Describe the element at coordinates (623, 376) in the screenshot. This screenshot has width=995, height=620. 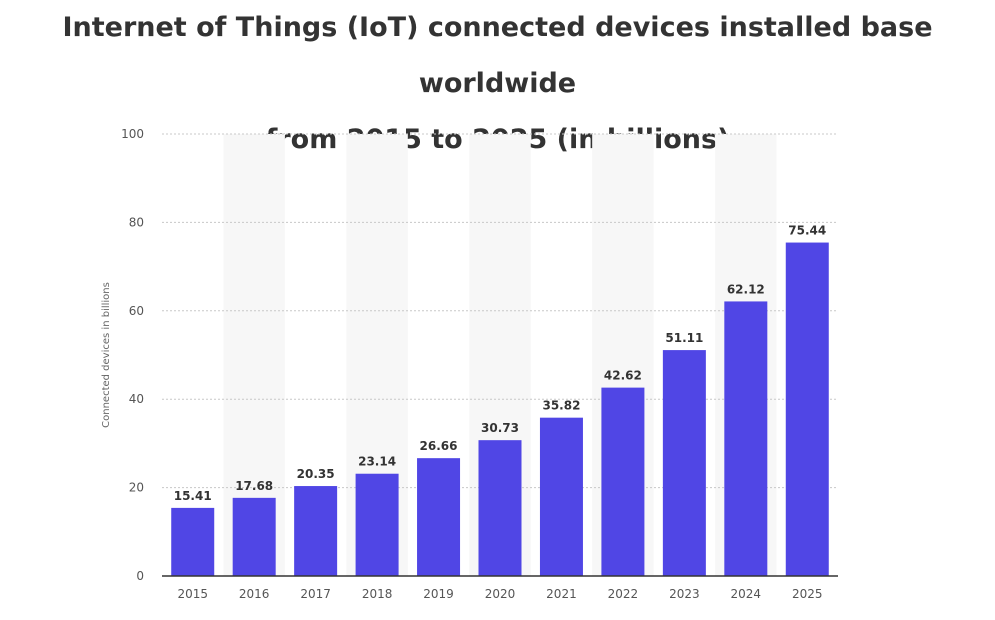
I see `data-label-2022: 42.62` at that location.